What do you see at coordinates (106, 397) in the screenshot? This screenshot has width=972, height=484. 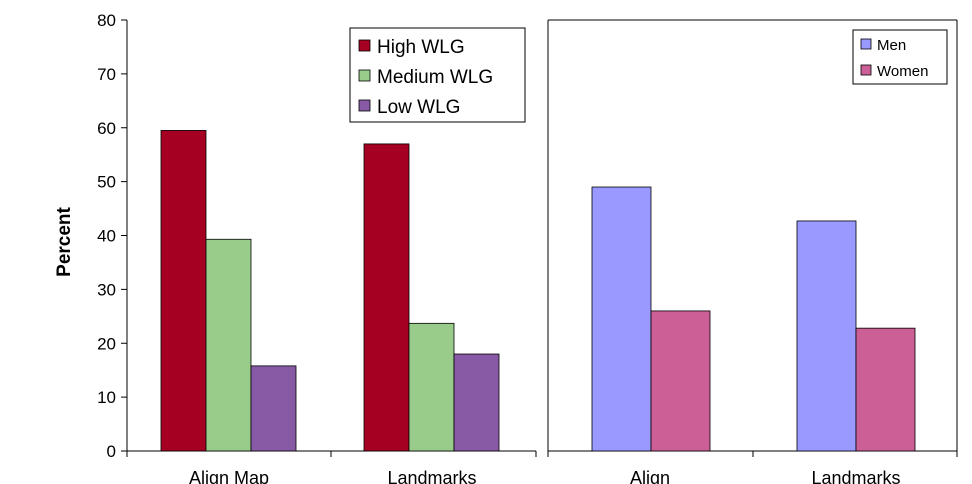 I see `y-tick-label: 10` at bounding box center [106, 397].